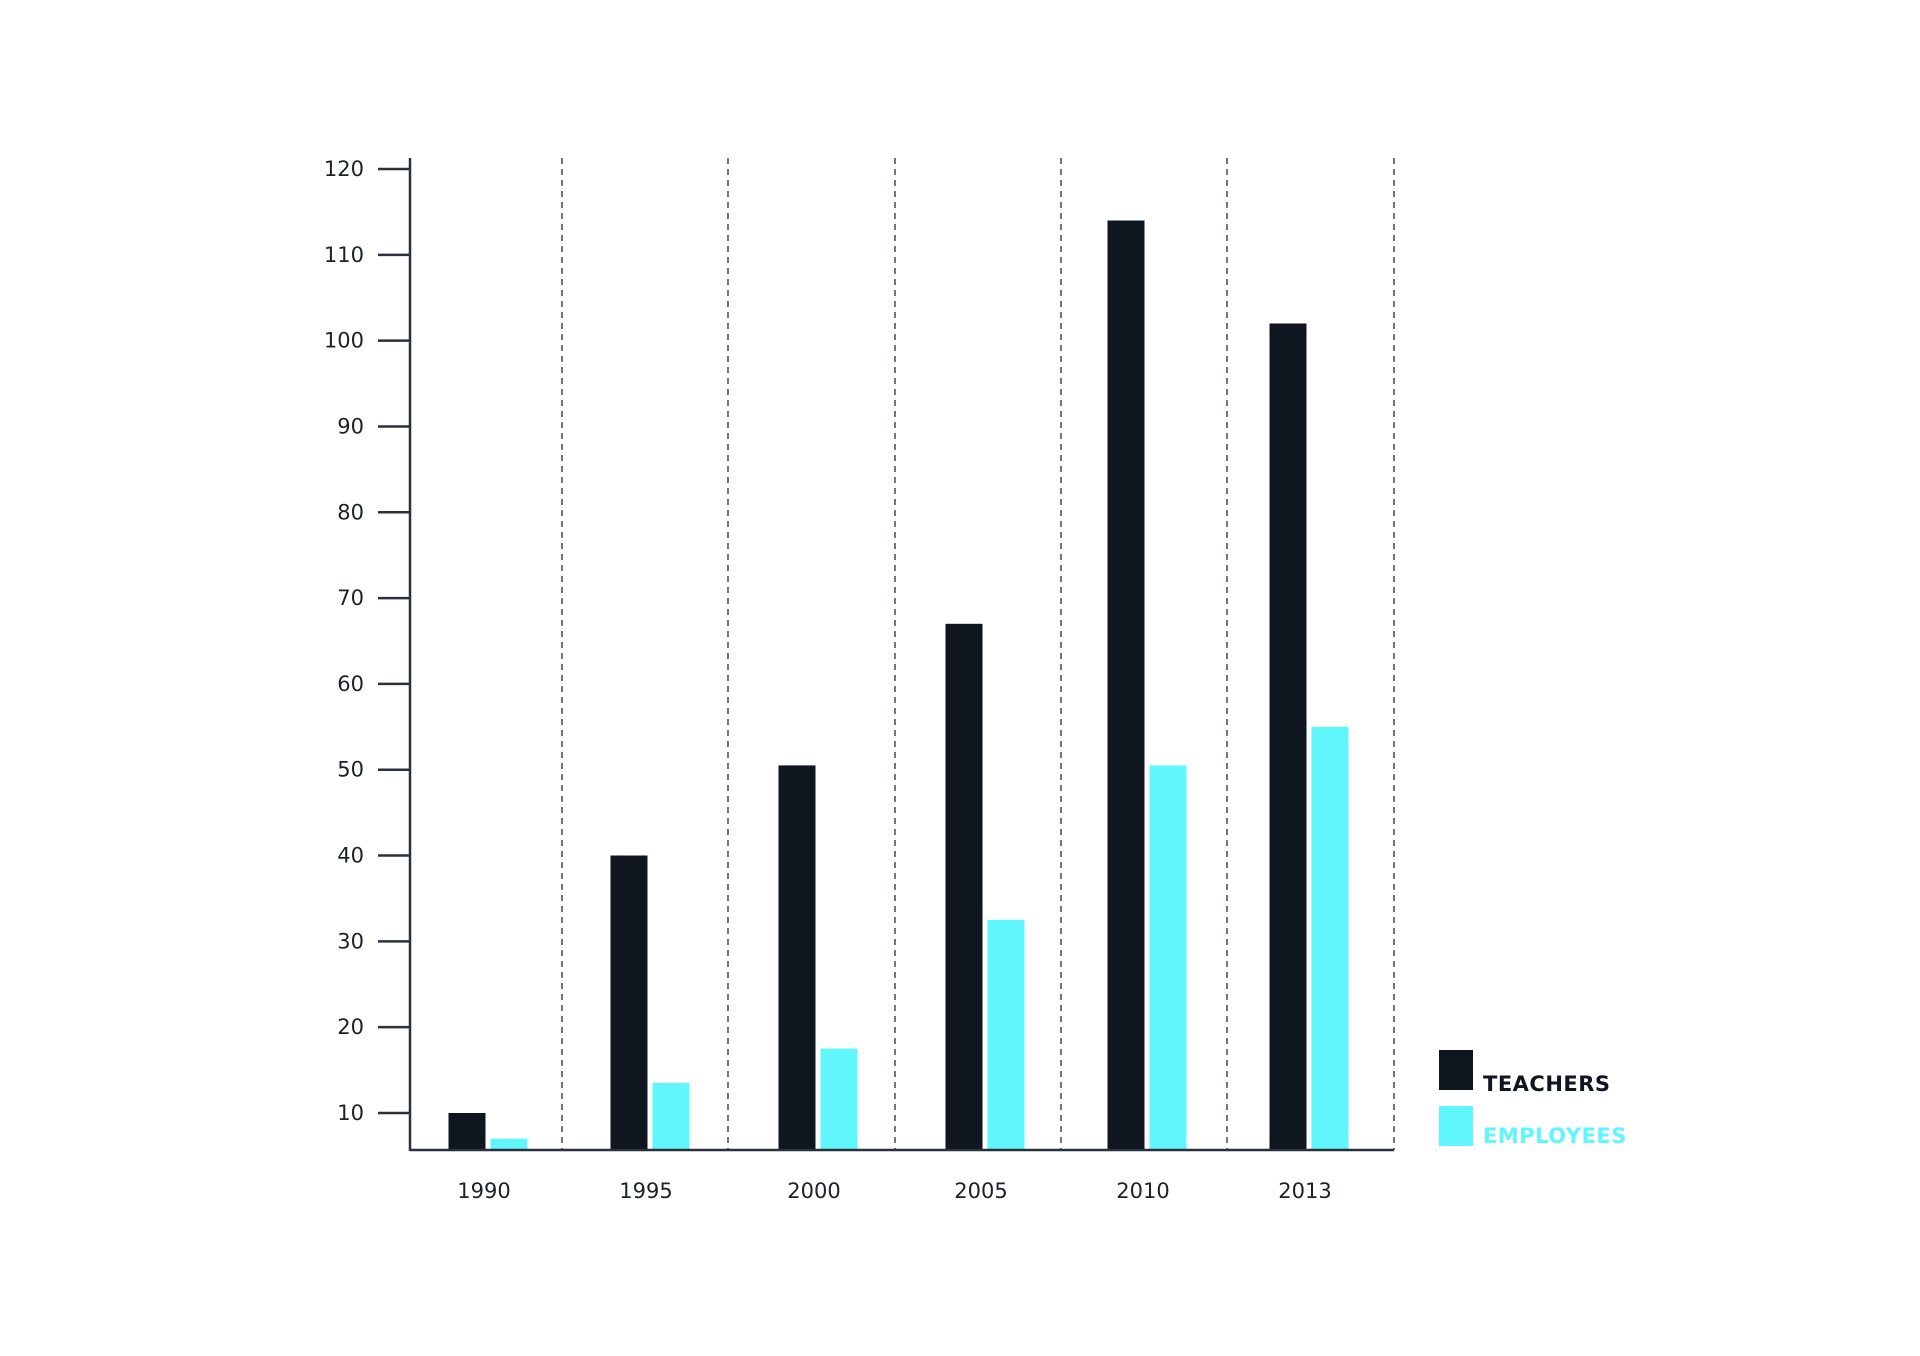 This screenshot has width=1920, height=1356. Describe the element at coordinates (1547, 1084) in the screenshot. I see `legend-label-teachers: TEACHERS` at that location.